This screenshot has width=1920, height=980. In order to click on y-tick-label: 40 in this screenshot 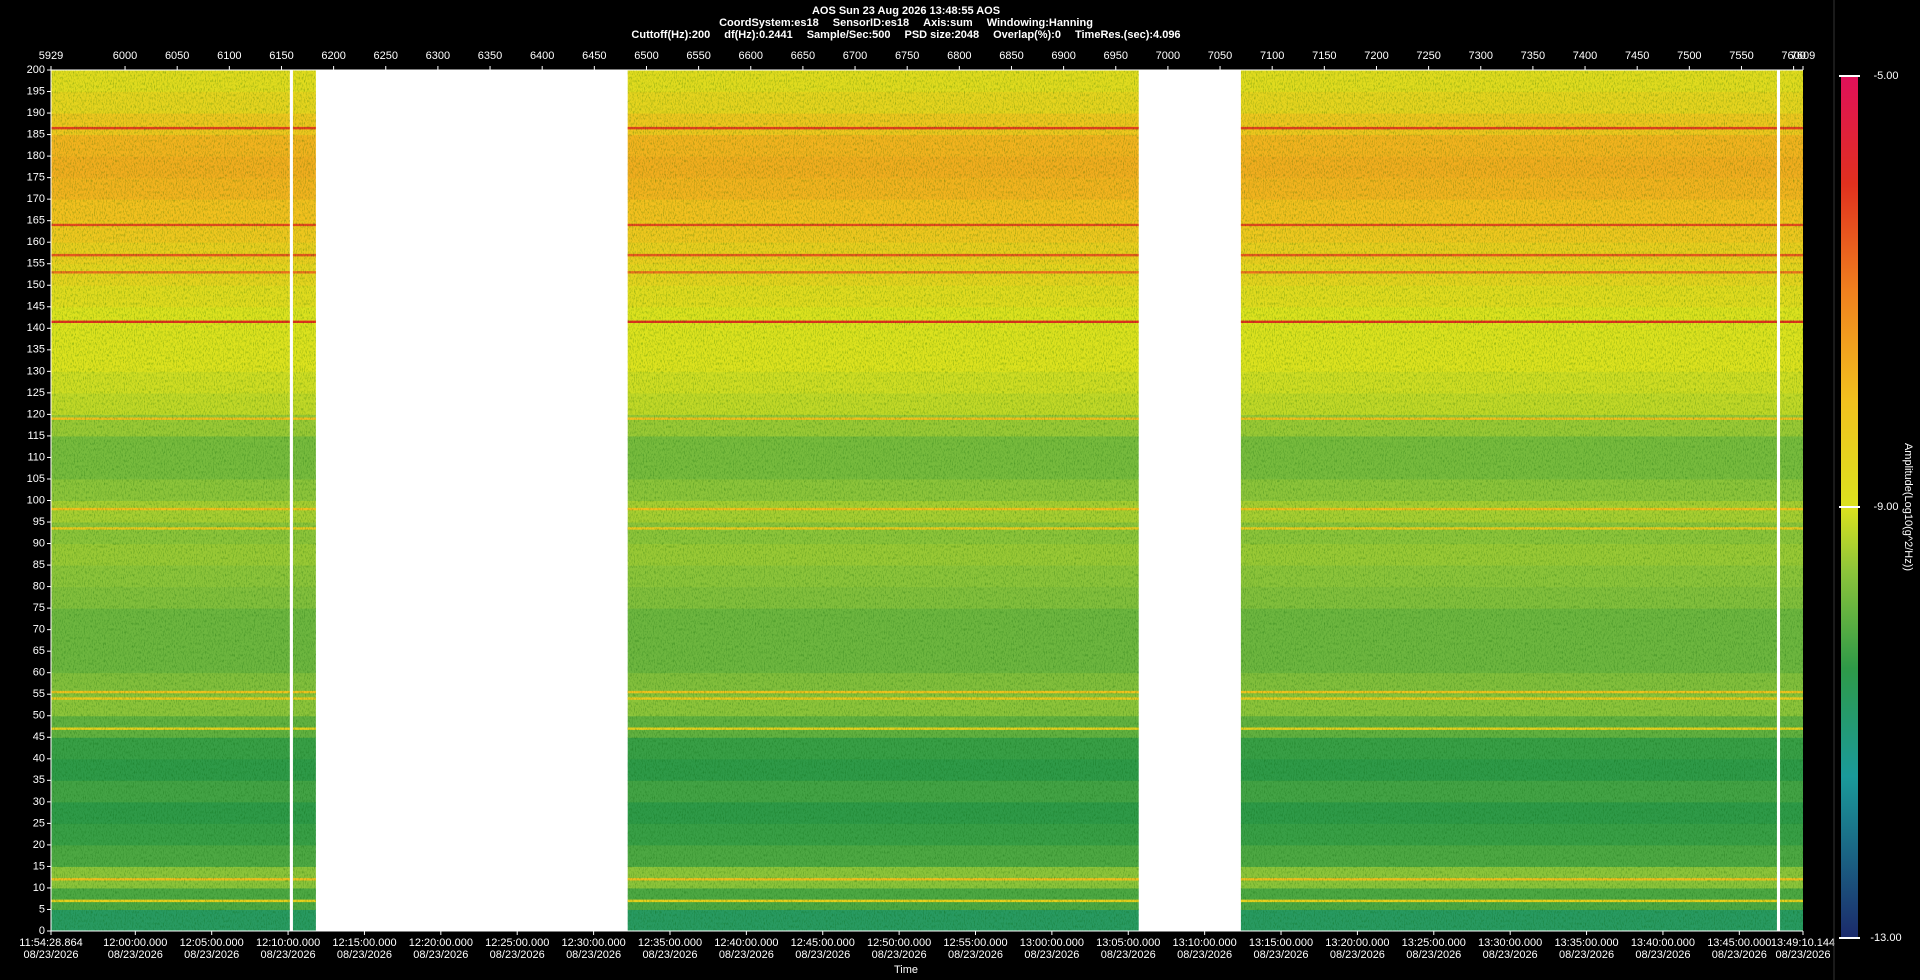, I will do `click(39, 759)`.